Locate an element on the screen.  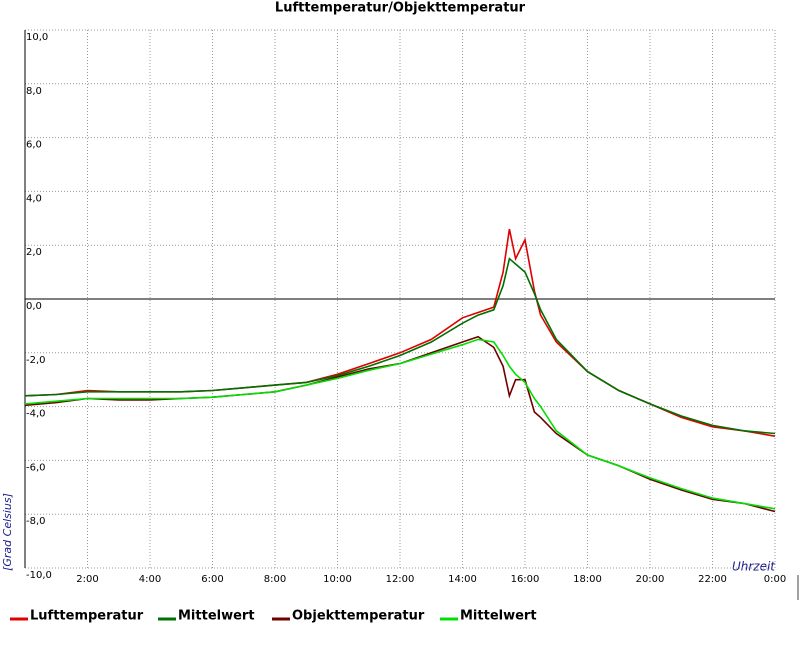
x-axis-label: Uhrzeit is located at coordinates (754, 567).